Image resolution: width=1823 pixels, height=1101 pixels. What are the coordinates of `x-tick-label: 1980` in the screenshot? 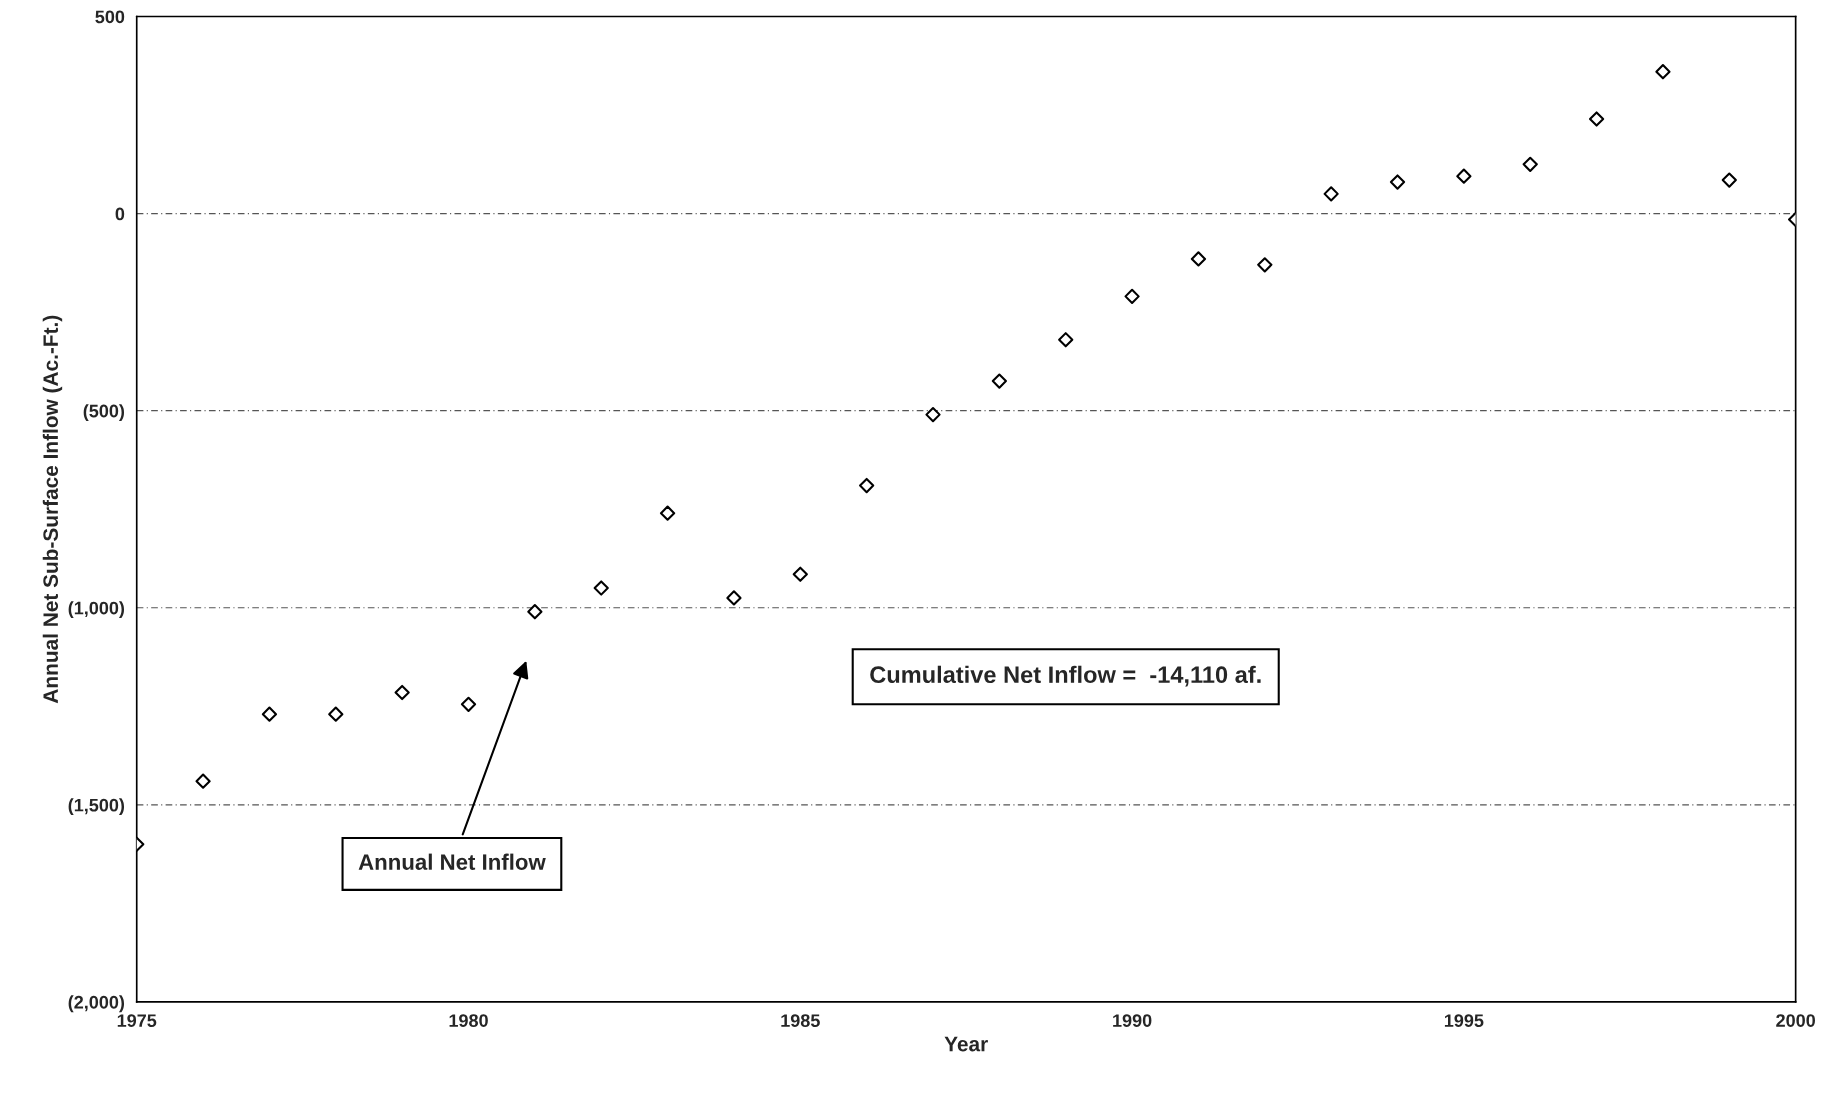 It's located at (468, 1020).